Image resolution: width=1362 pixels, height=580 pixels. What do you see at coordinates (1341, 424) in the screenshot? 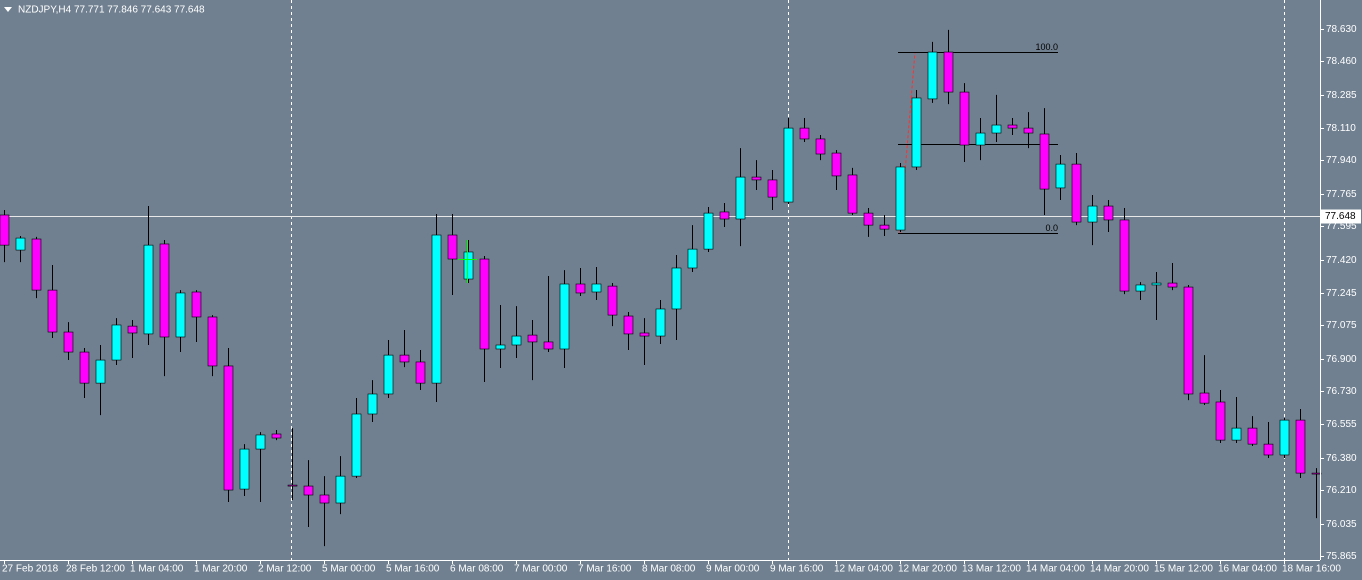
I see `y-tick-label: 76.555` at bounding box center [1341, 424].